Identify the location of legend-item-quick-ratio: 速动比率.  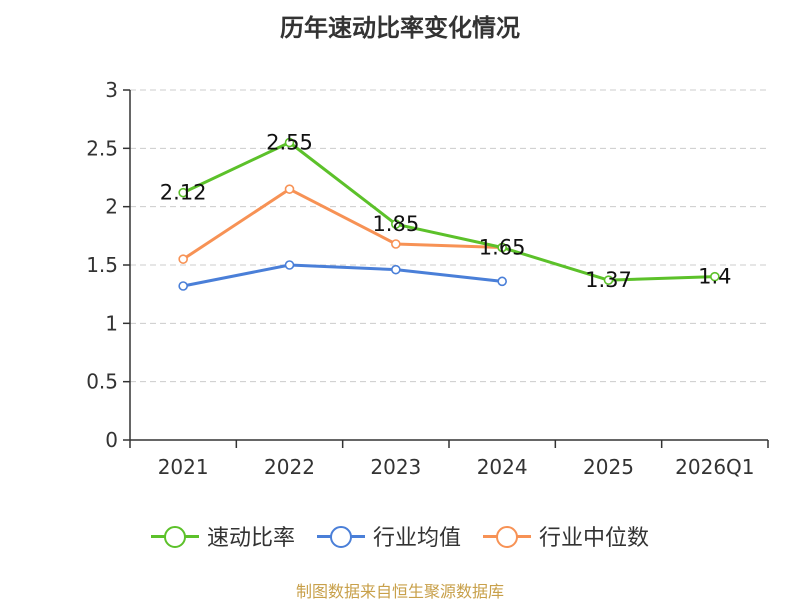
(222, 536).